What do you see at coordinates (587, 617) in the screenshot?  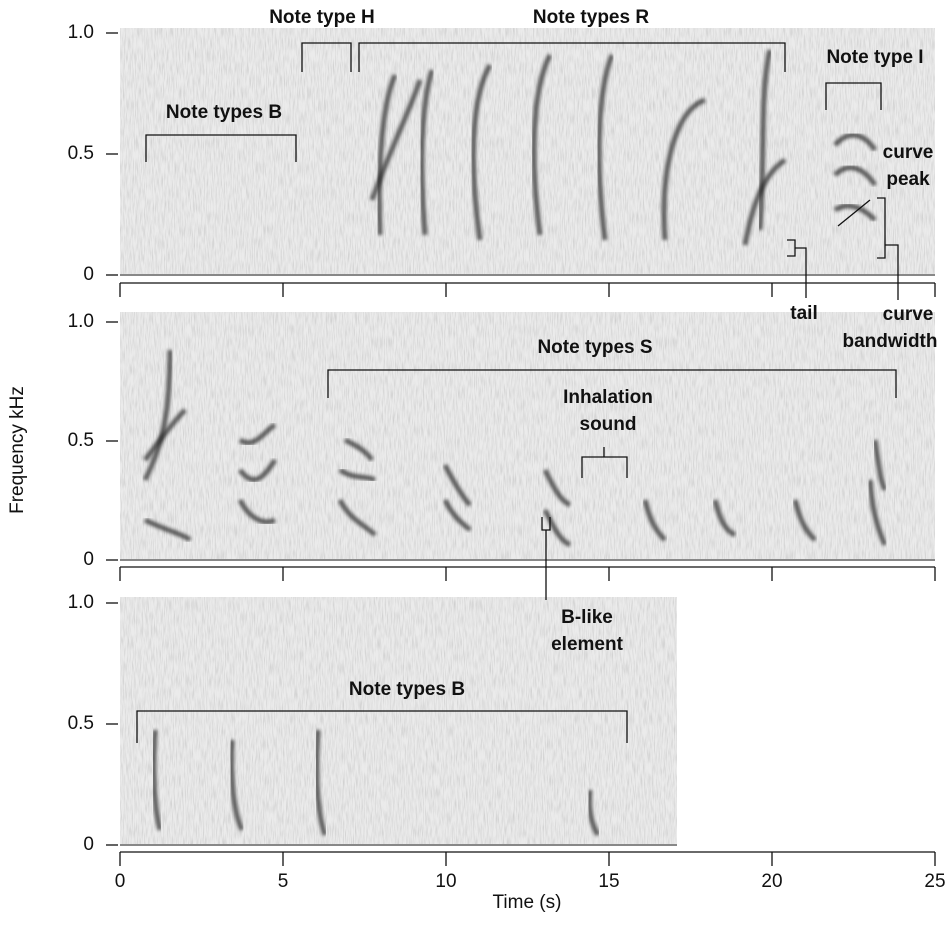 I see `annotation: B-like` at bounding box center [587, 617].